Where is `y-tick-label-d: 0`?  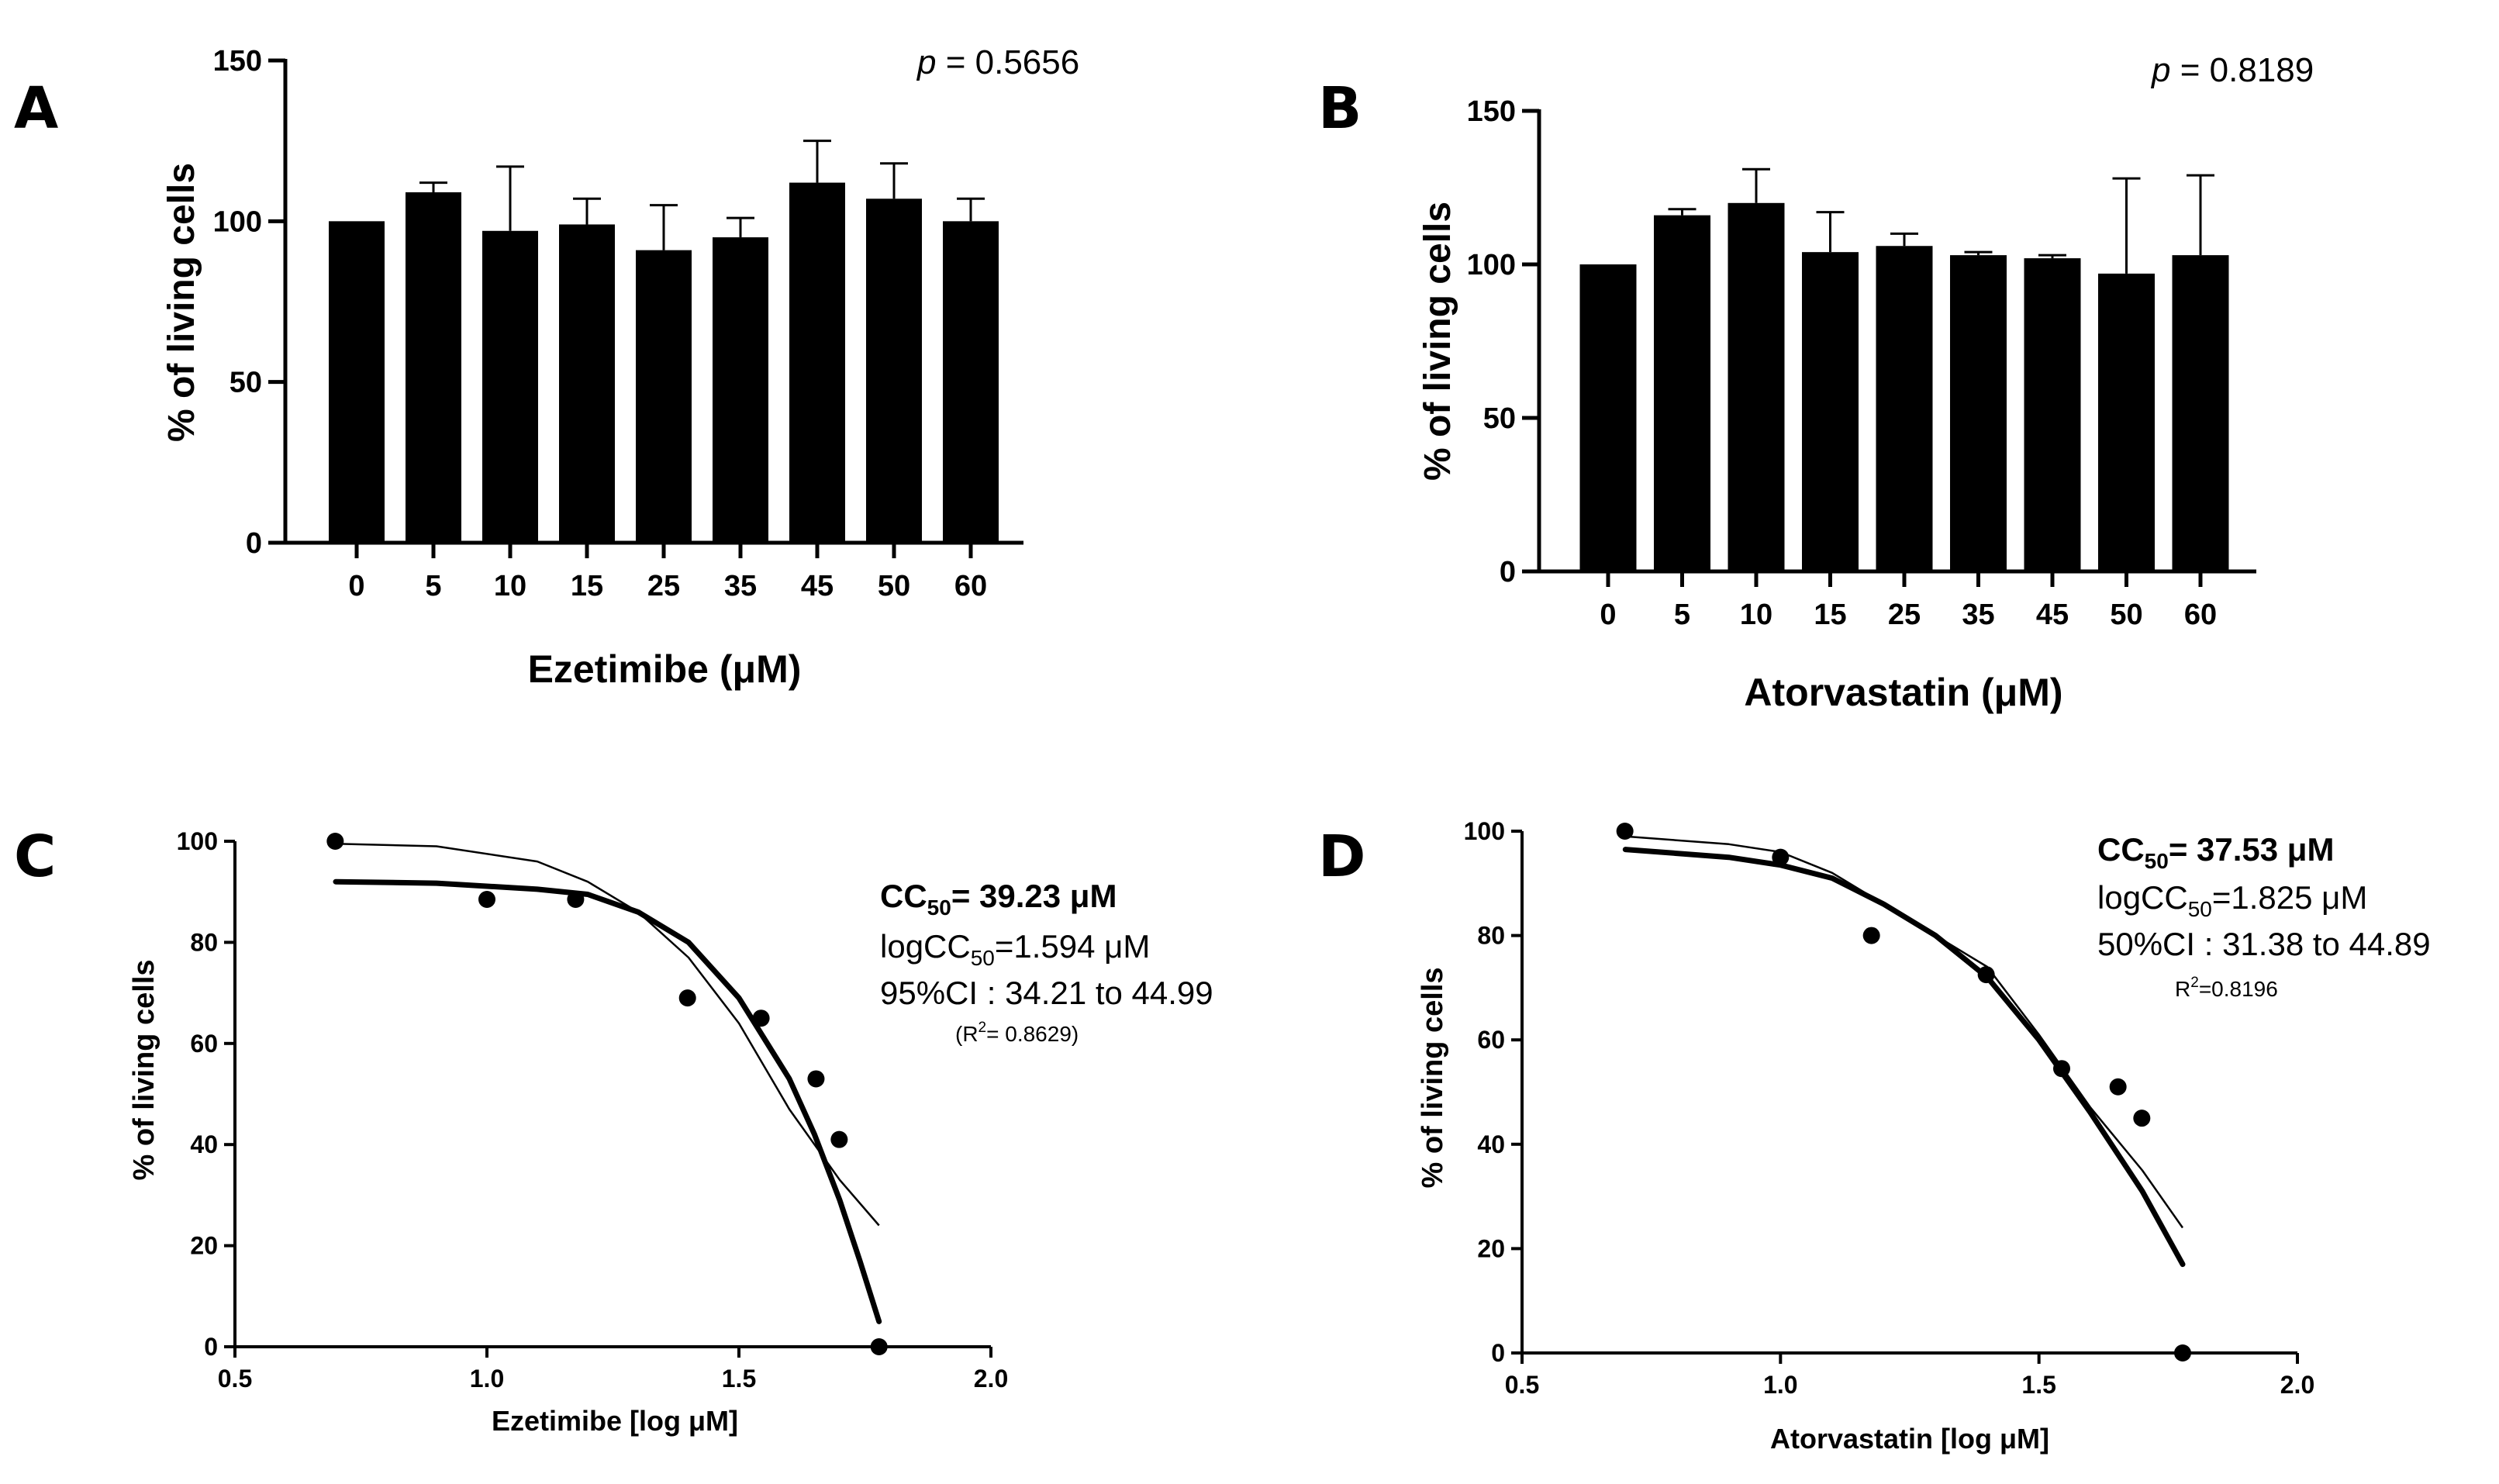
y-tick-label-d: 0 is located at coordinates (1498, 1353).